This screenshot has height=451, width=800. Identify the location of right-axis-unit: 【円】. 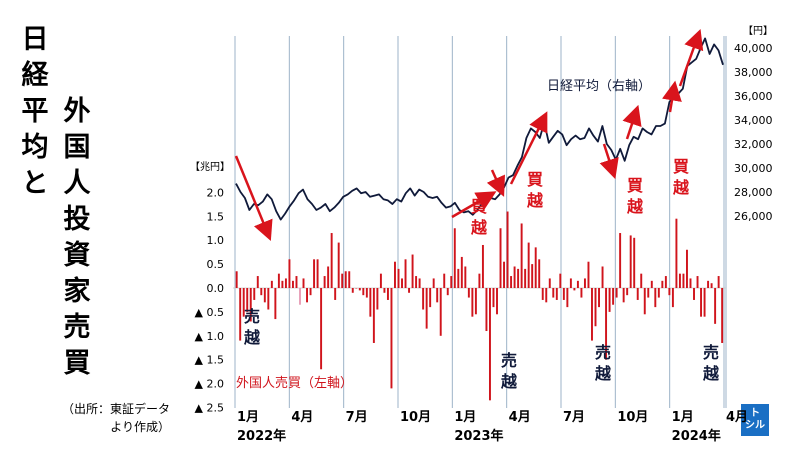
(758, 31).